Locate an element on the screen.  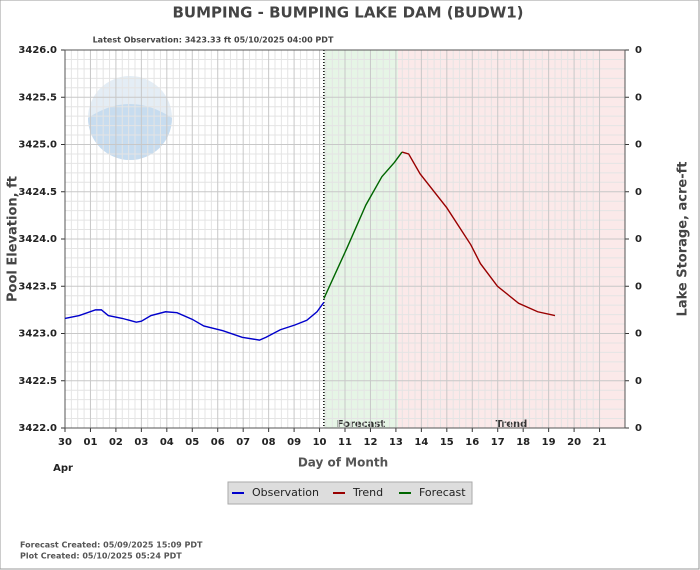
x-tick-label: 10 is located at coordinates (320, 442).